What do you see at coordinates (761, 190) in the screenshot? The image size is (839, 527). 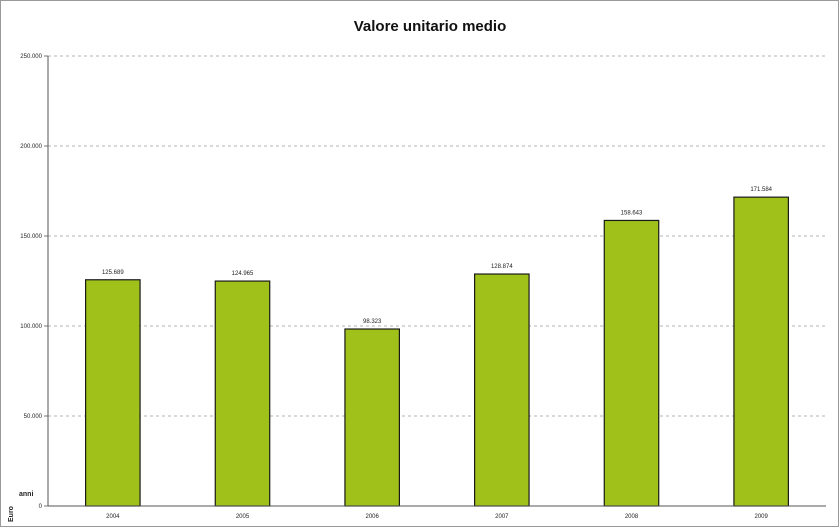 I see `data-label: 171.584` at bounding box center [761, 190].